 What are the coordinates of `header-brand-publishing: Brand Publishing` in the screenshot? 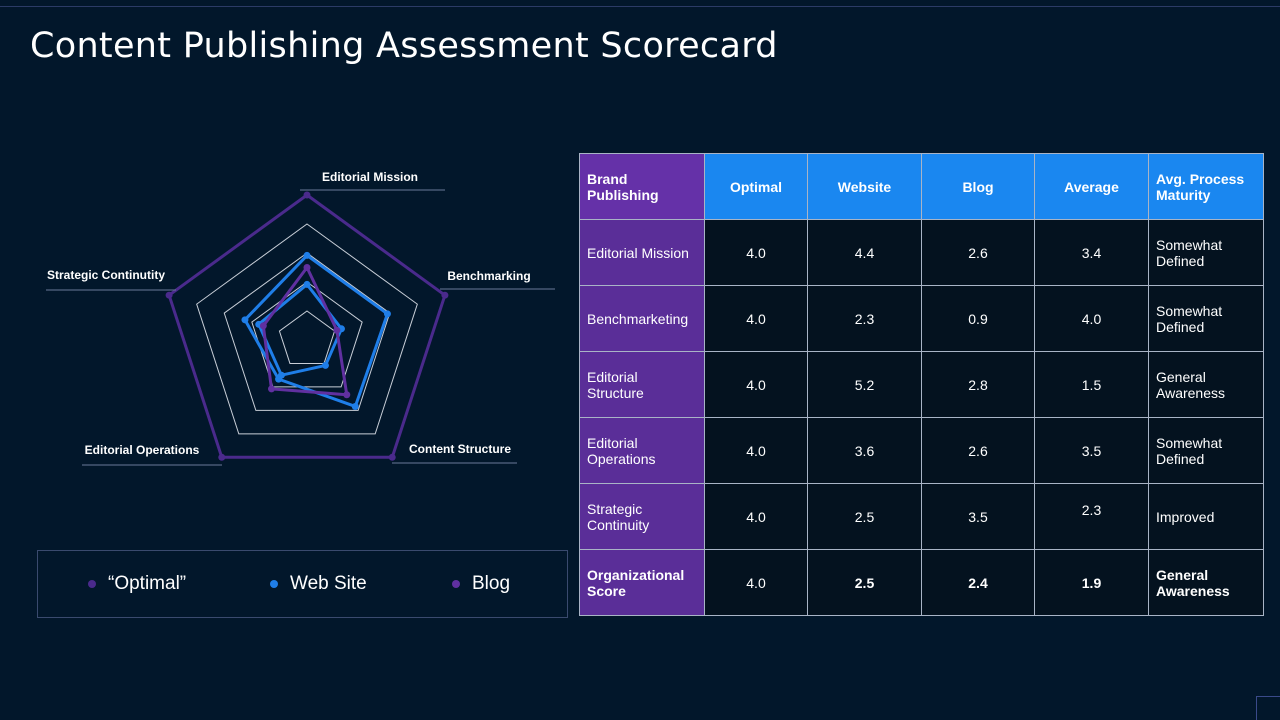 It's located at (642, 186).